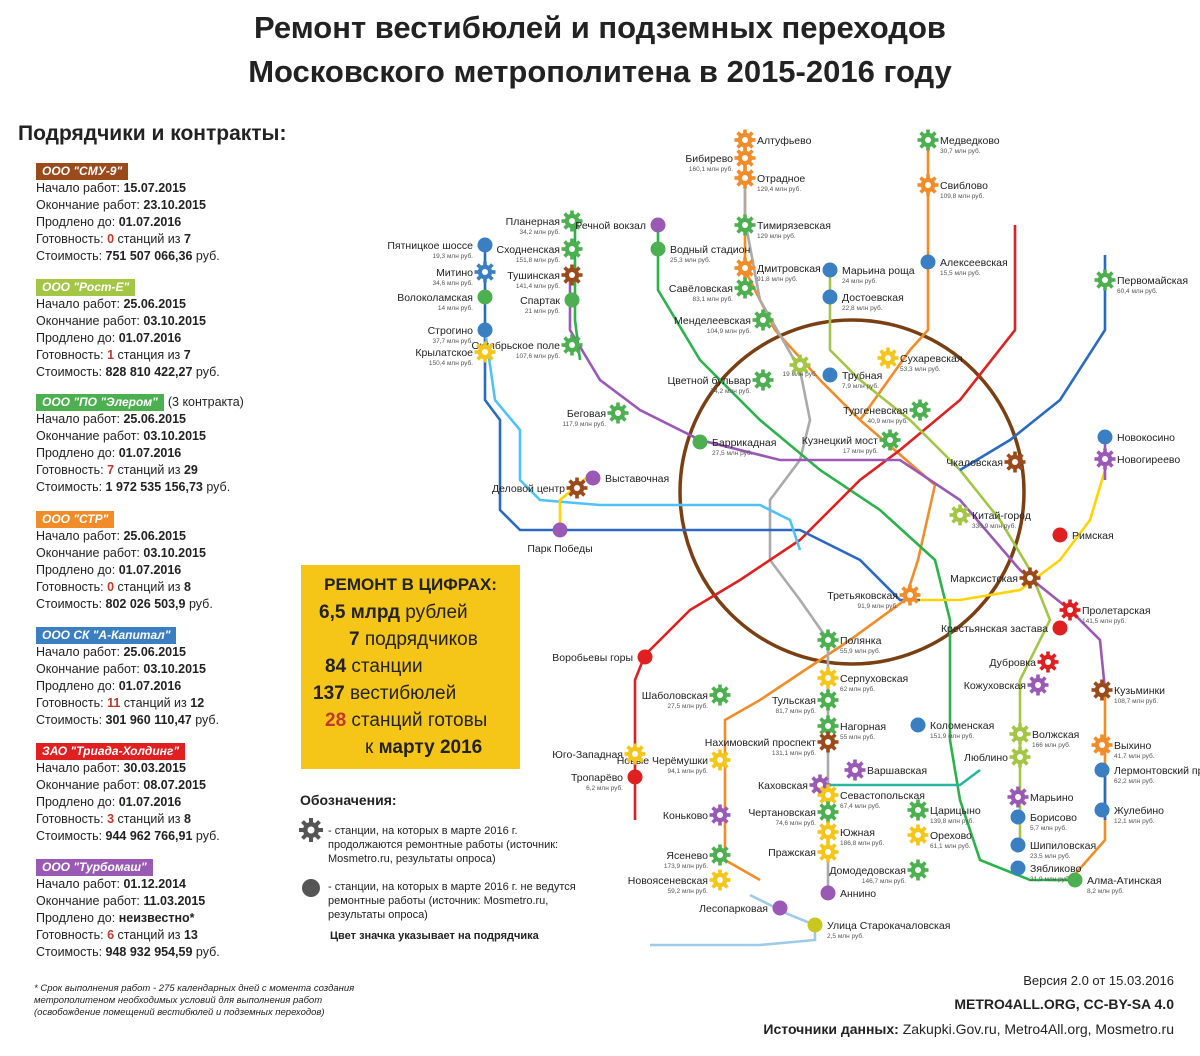 The height and width of the screenshot is (1056, 1200). Describe the element at coordinates (417, 720) in the screenshot. I see `summary-ready-label: станций готовы` at that location.